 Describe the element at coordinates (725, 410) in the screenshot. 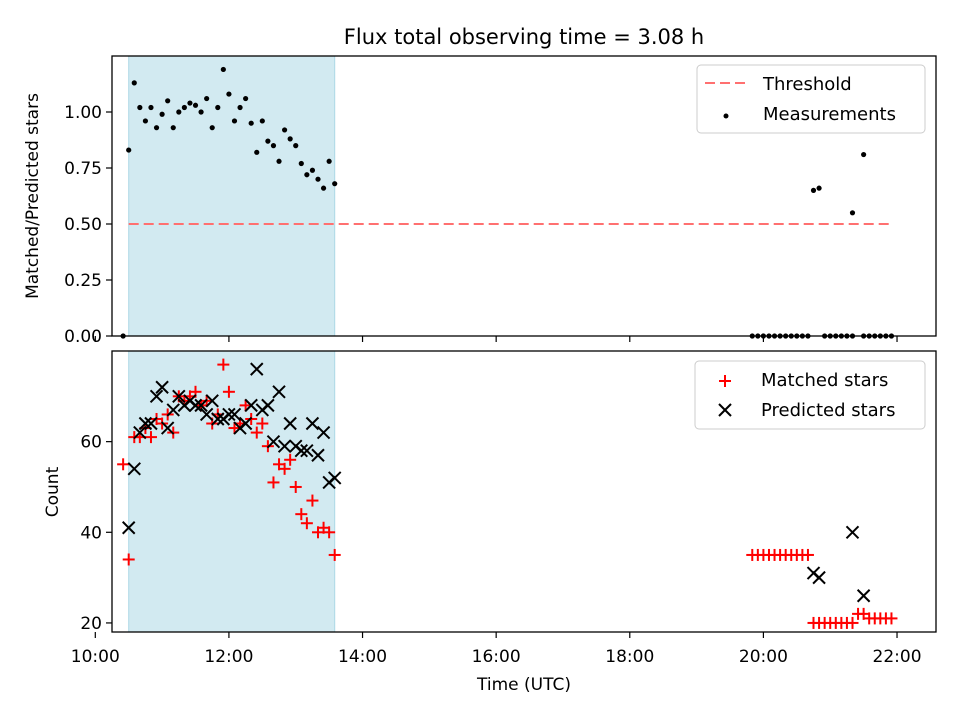

I see `predicted-legend-swatch` at that location.